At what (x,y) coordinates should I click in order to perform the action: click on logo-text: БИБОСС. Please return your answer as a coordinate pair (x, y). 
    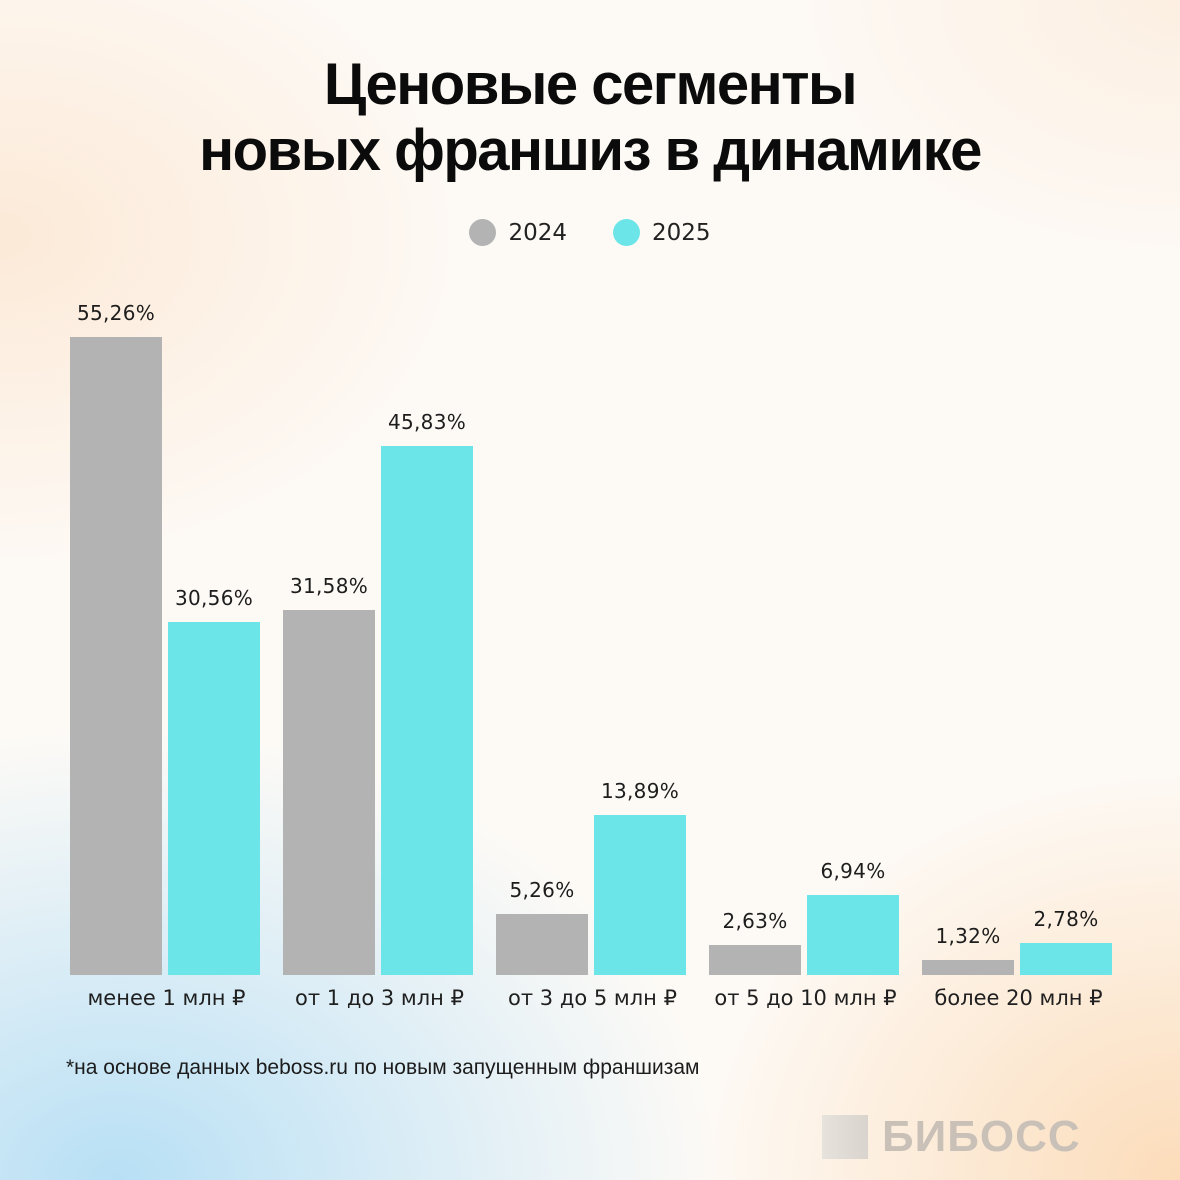
    Looking at the image, I should click on (981, 1136).